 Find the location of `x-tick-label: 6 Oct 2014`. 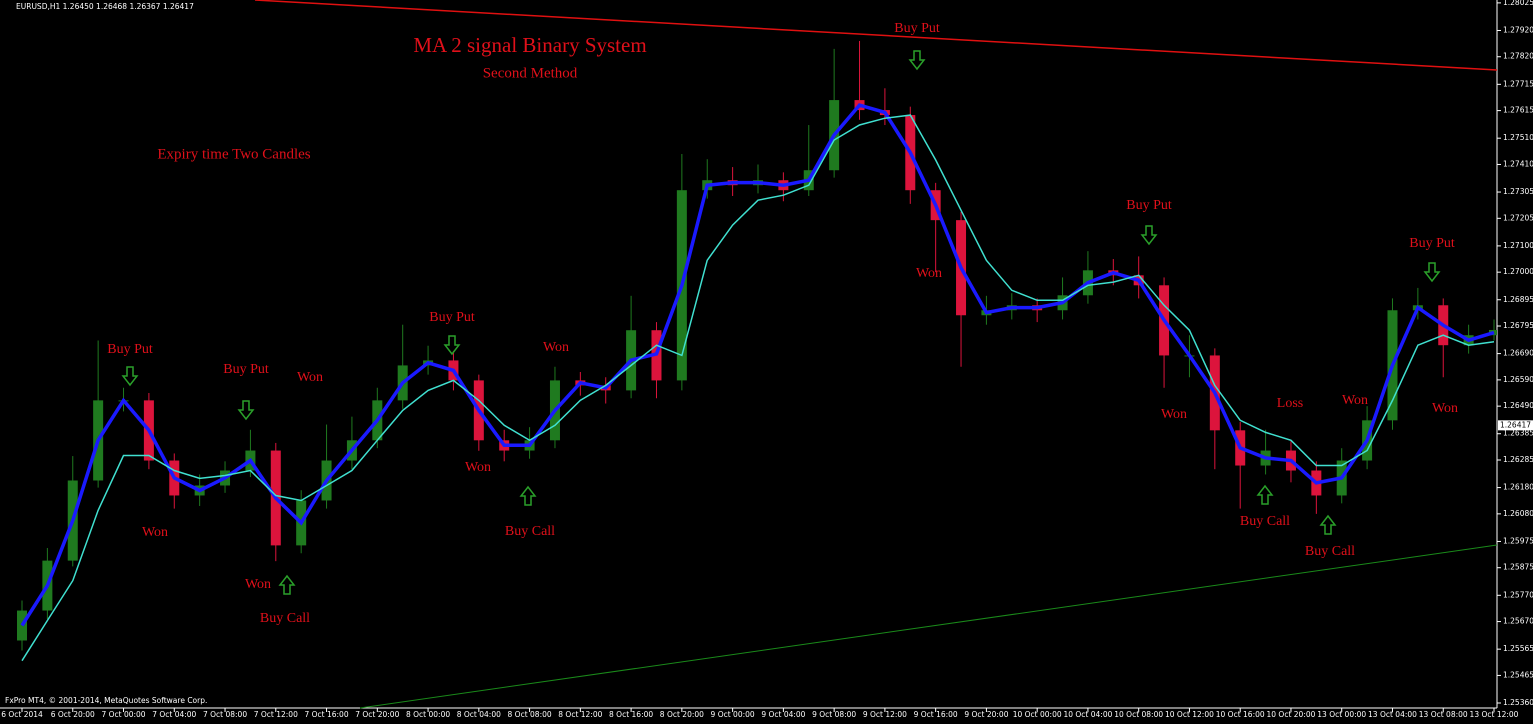

x-tick-label: 6 Oct 2014 is located at coordinates (22, 714).